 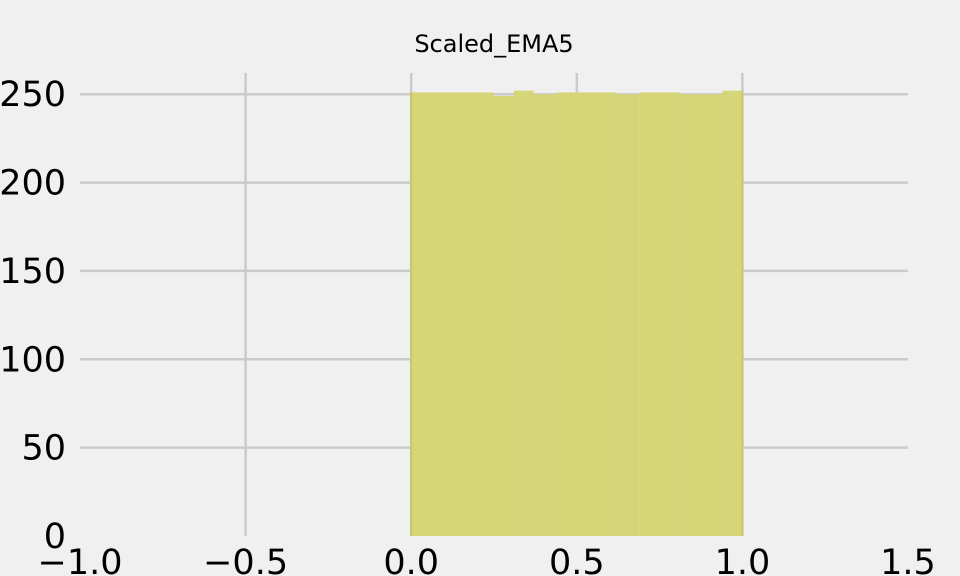 I want to click on x-tick-label: 0.5, so click(x=577, y=559).